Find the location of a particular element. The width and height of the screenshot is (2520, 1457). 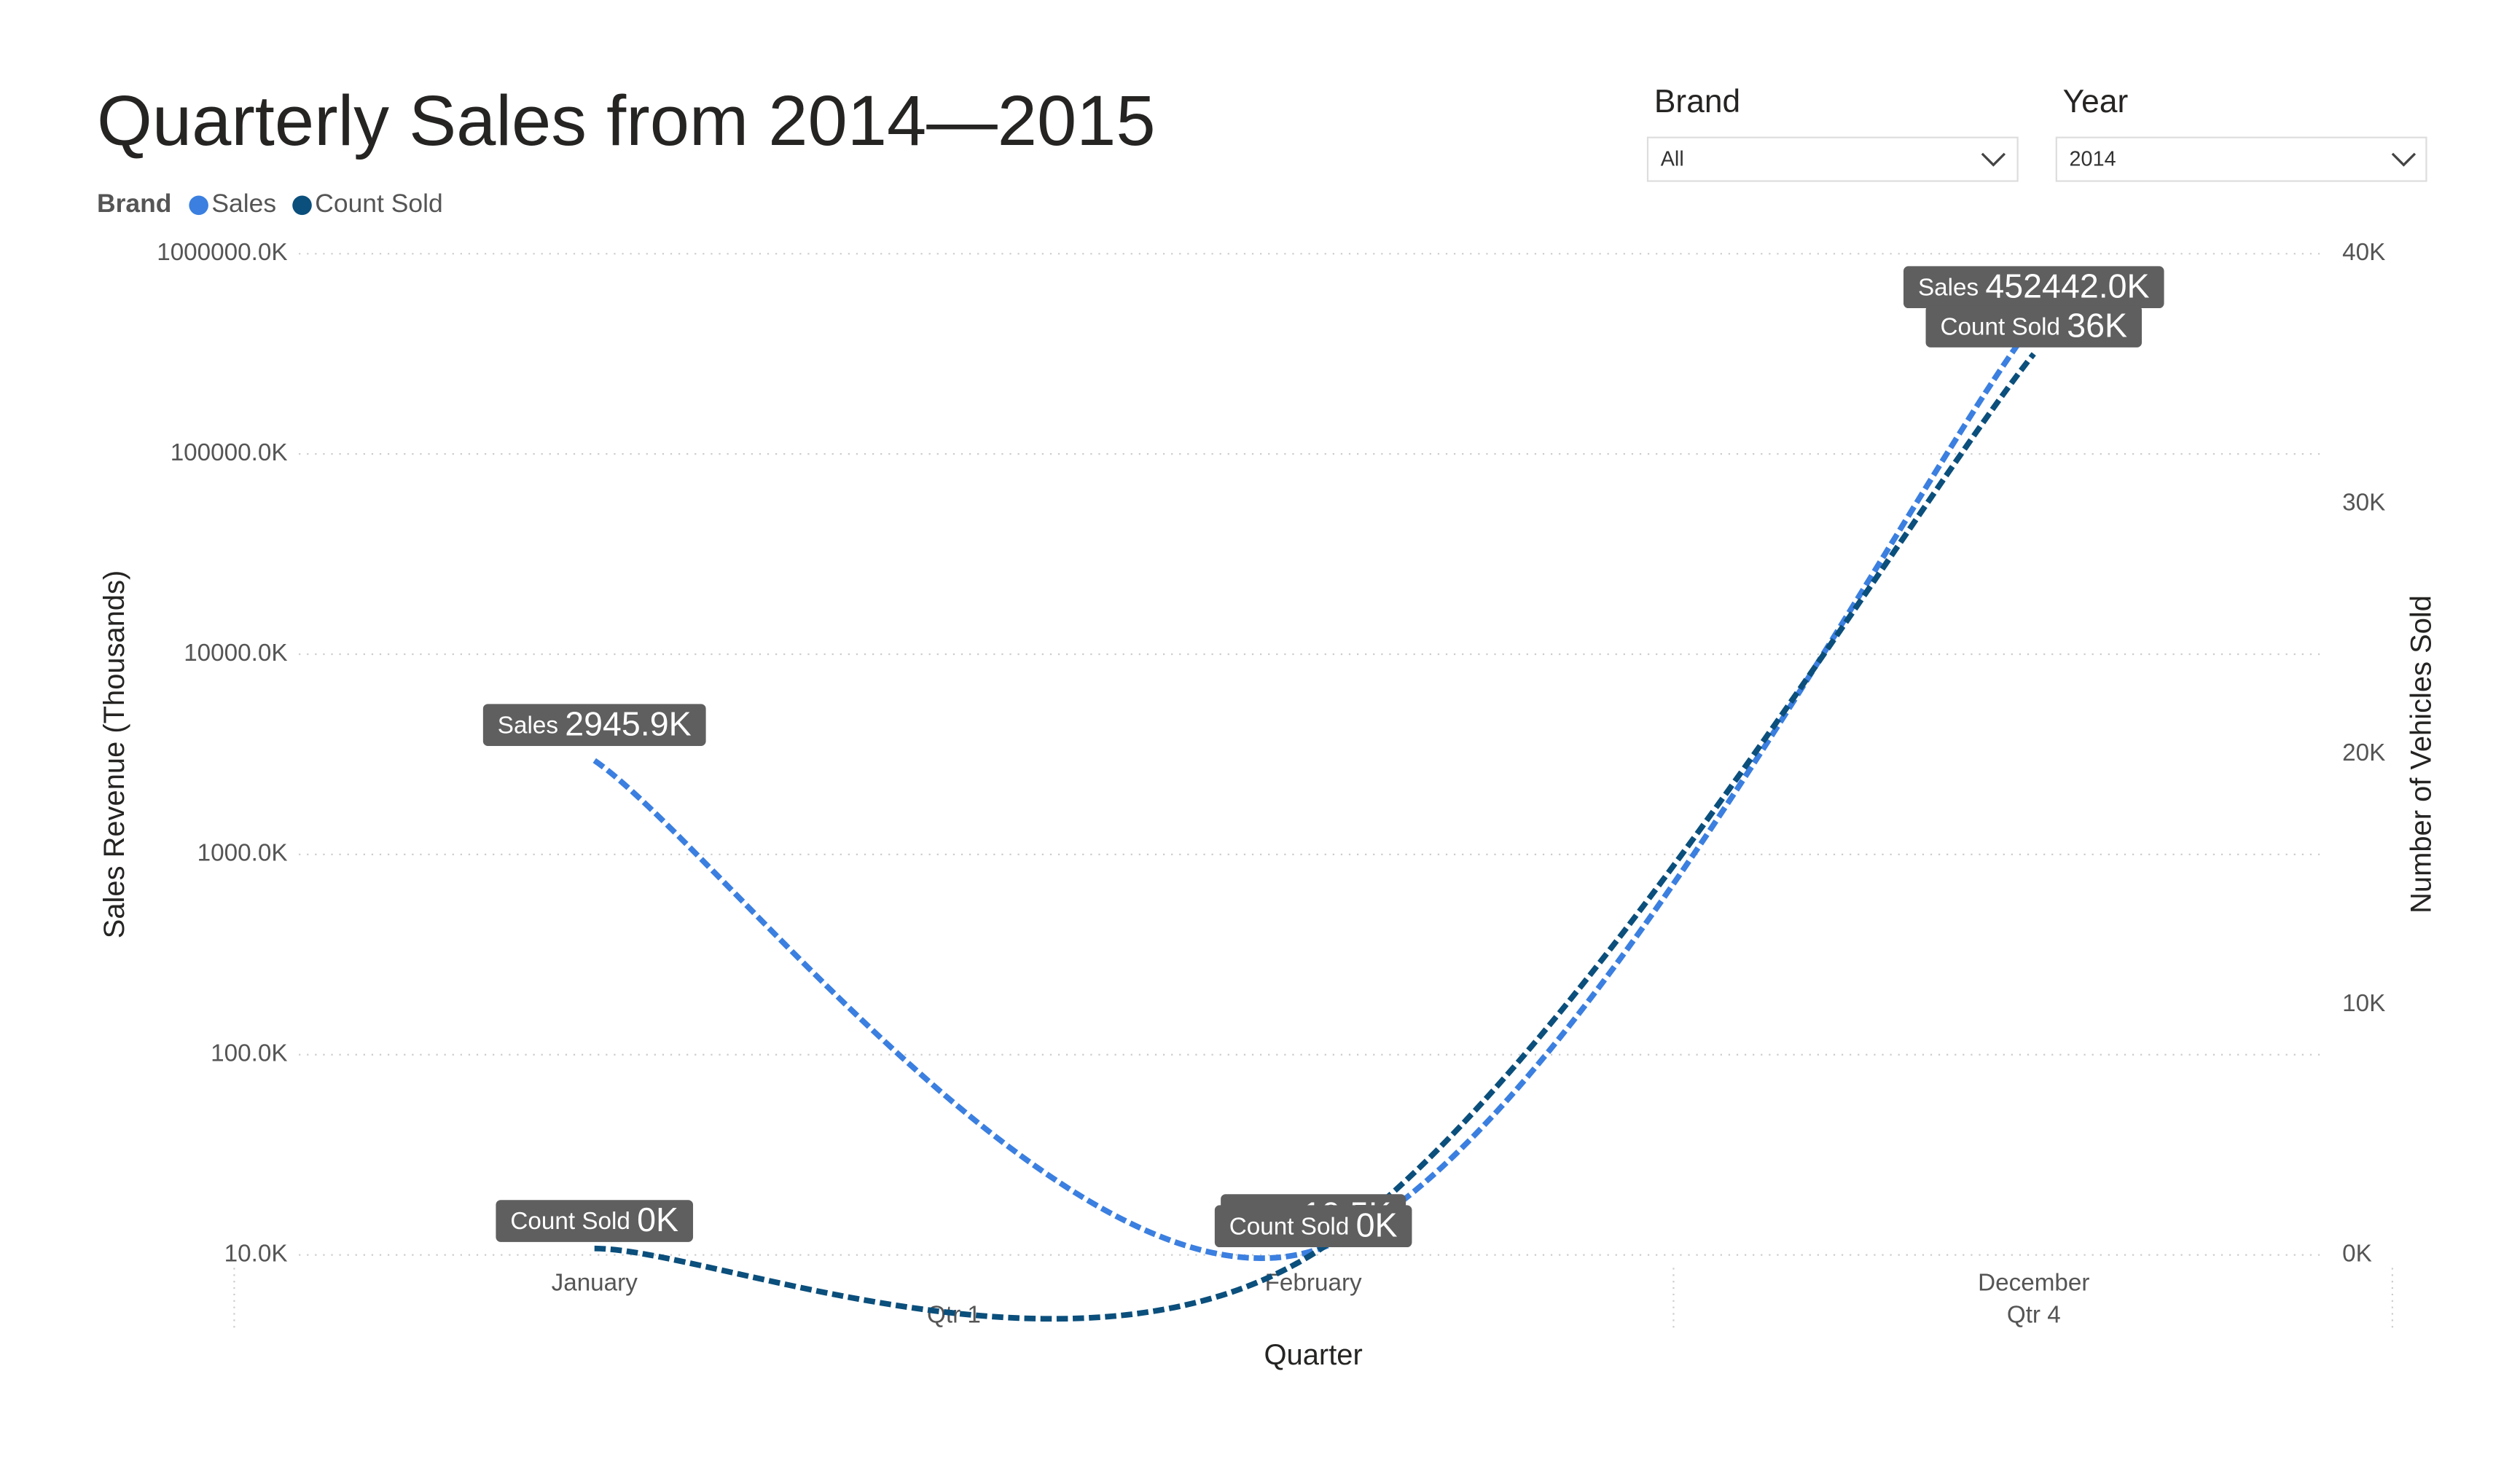

data-label: Count Sold 36K is located at coordinates (2034, 326).